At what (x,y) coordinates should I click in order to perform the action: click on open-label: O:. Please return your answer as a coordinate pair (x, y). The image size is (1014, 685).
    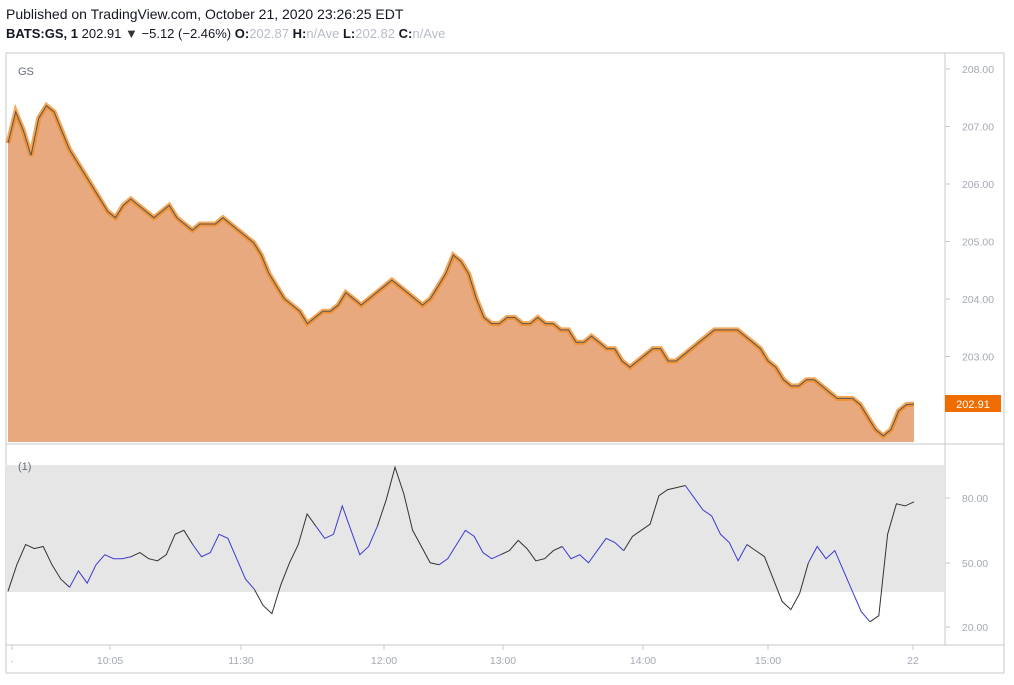
    Looking at the image, I should click on (242, 33).